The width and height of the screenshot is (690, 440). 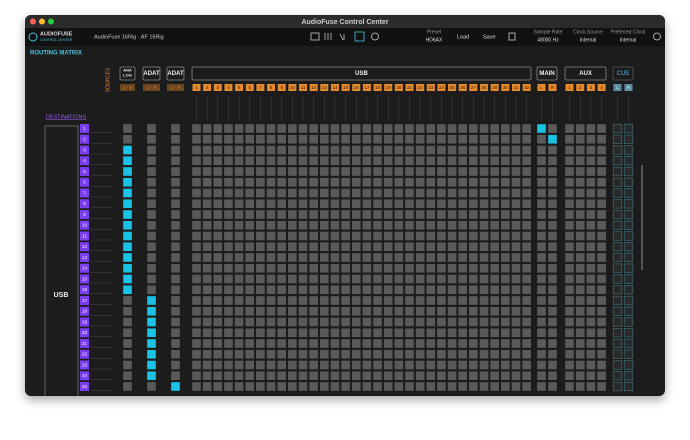 I want to click on close, so click(x=33, y=21).